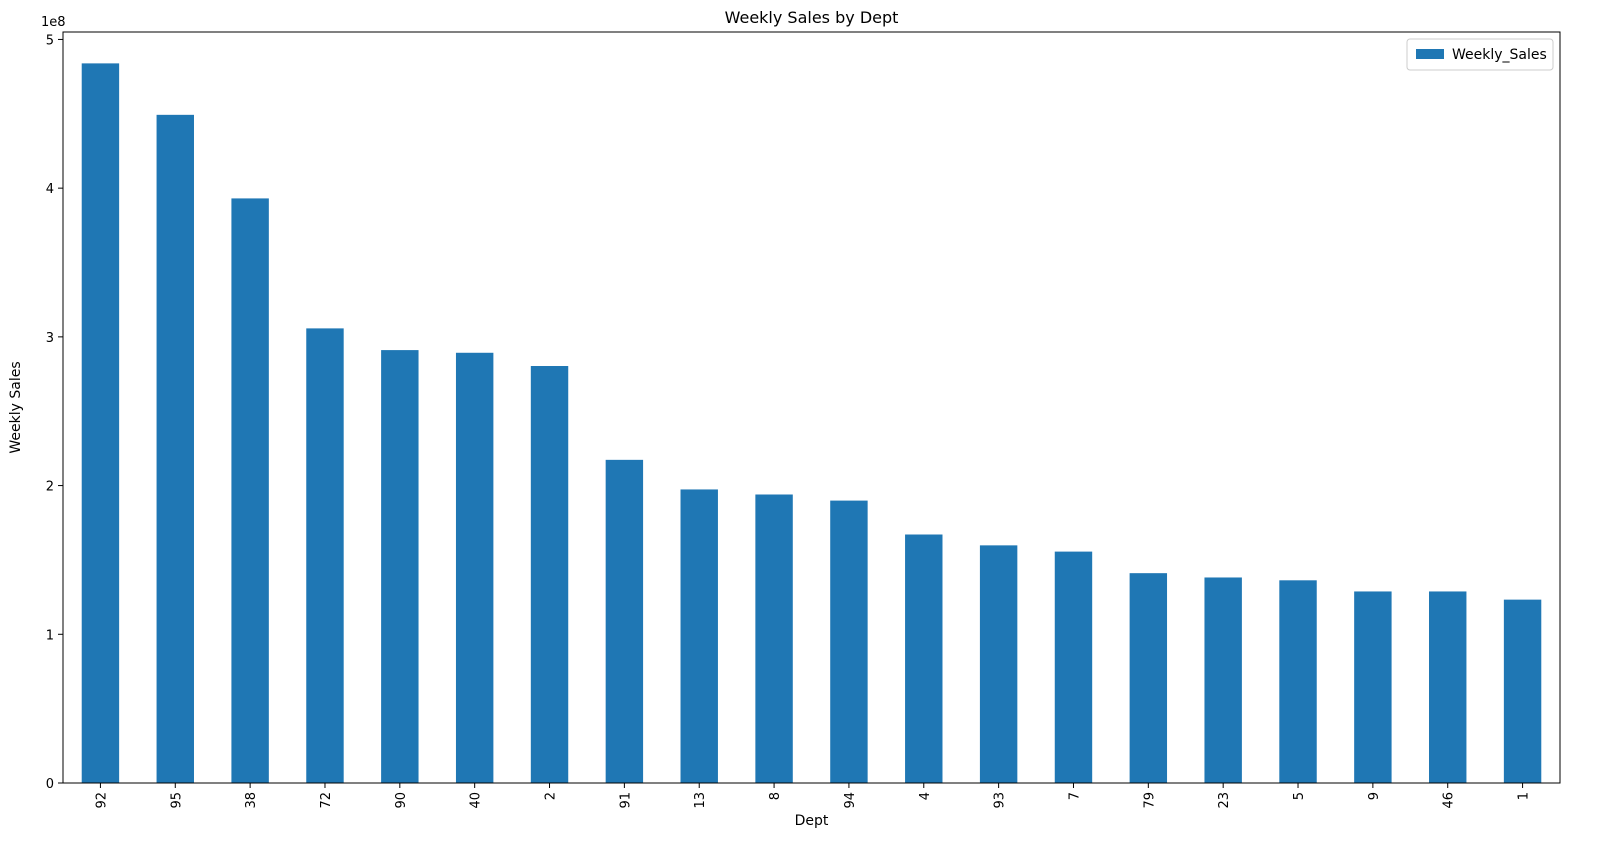 This screenshot has height=859, width=1608. Describe the element at coordinates (16, 407) in the screenshot. I see `y-axis-label: Weekly Sales` at that location.